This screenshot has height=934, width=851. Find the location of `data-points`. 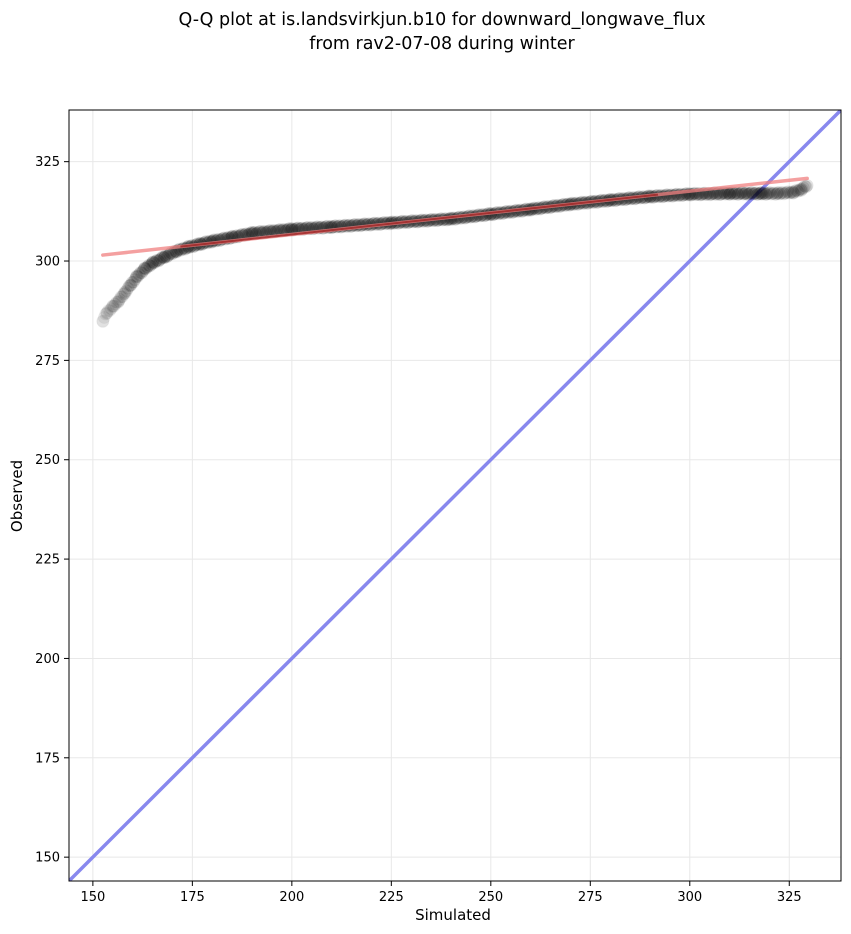

data-points is located at coordinates (455, 253).